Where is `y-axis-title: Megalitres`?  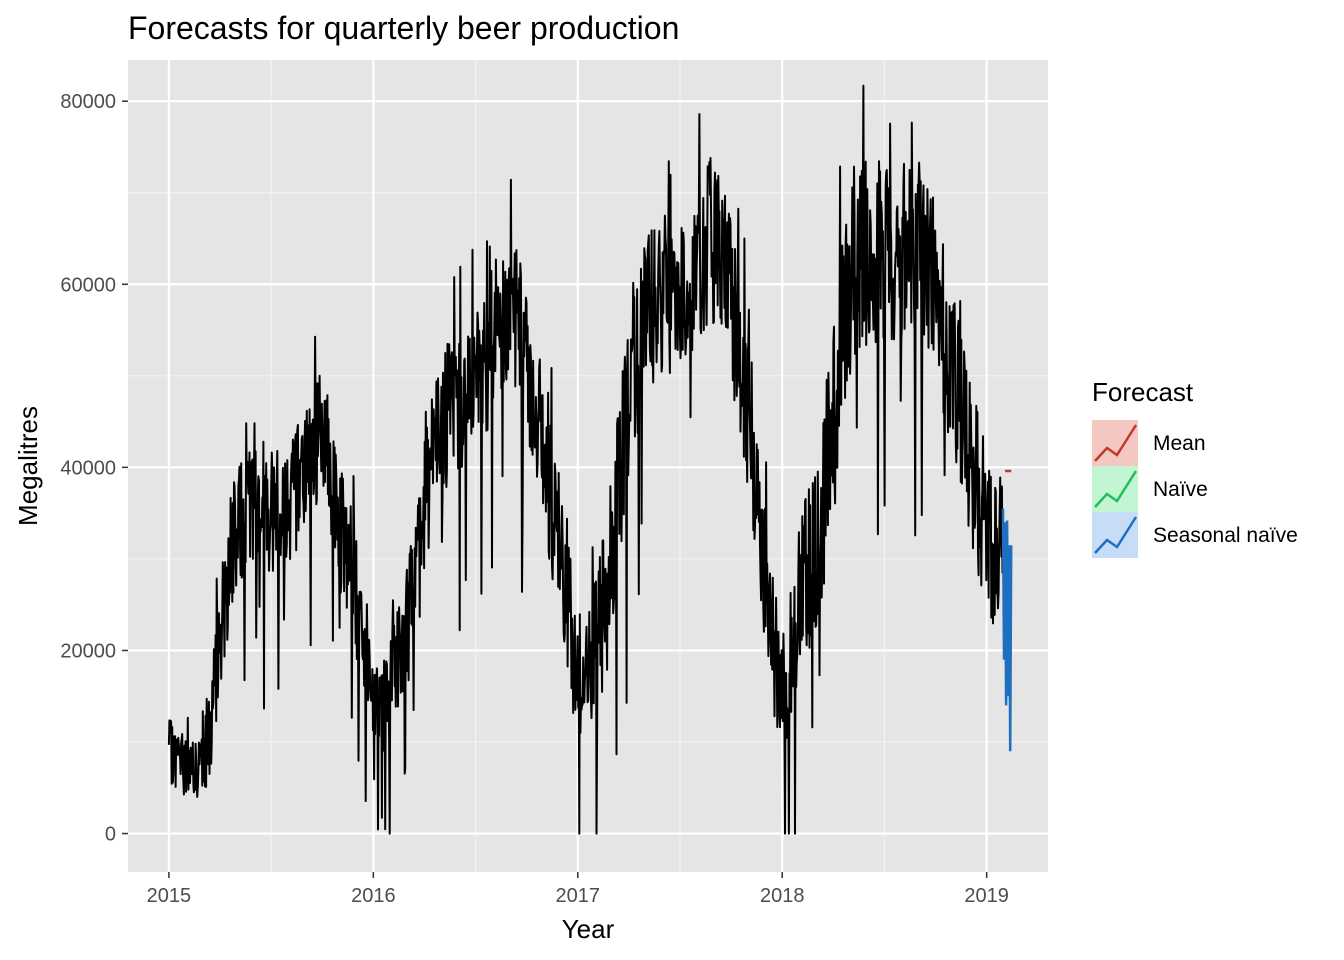 y-axis-title: Megalitres is located at coordinates (28, 466).